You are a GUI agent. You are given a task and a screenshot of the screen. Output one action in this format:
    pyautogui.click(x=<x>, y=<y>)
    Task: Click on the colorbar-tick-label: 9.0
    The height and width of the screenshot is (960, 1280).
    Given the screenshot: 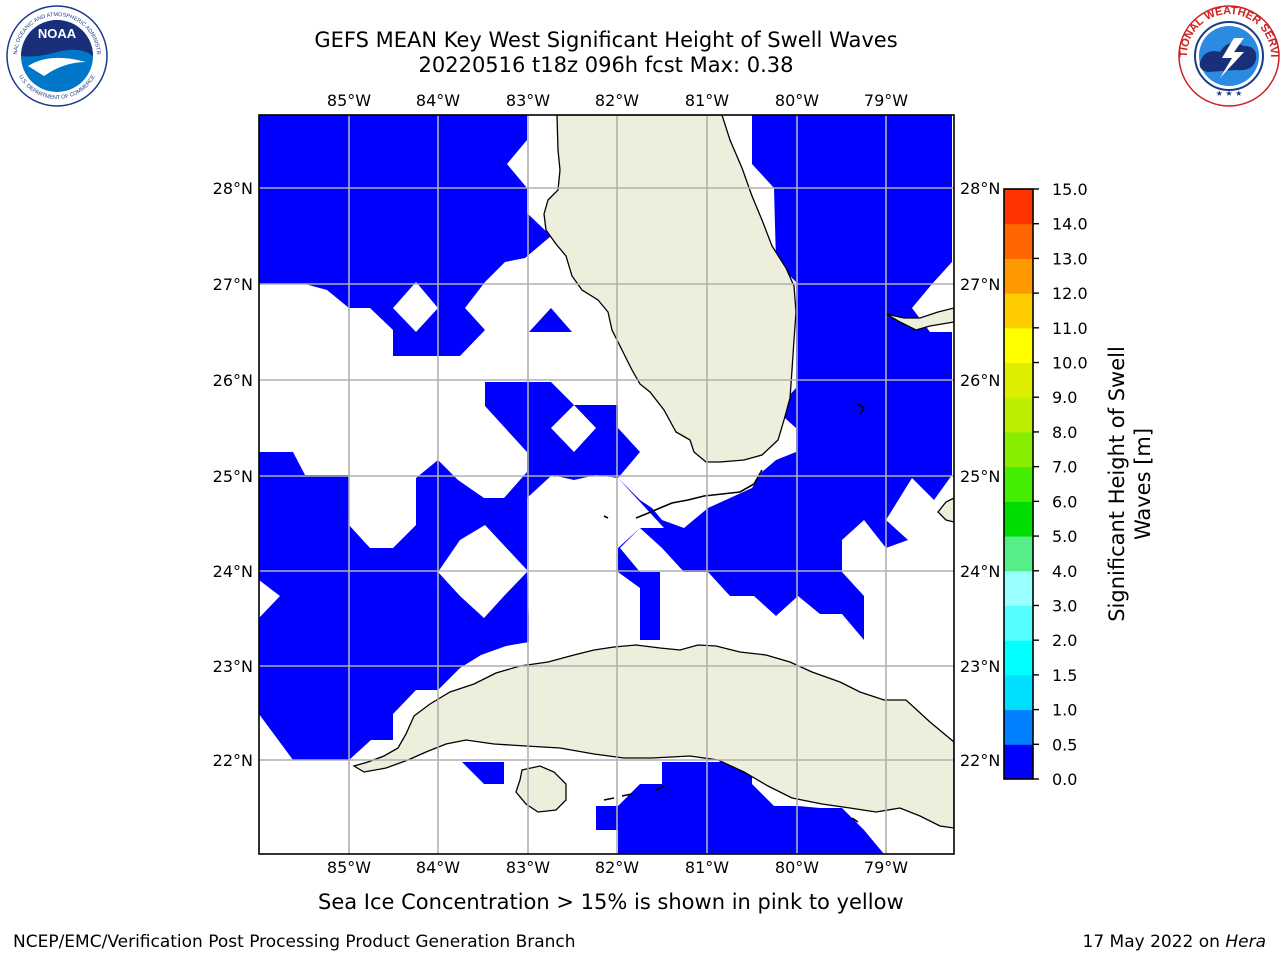 What is the action you would take?
    pyautogui.click(x=1064, y=397)
    